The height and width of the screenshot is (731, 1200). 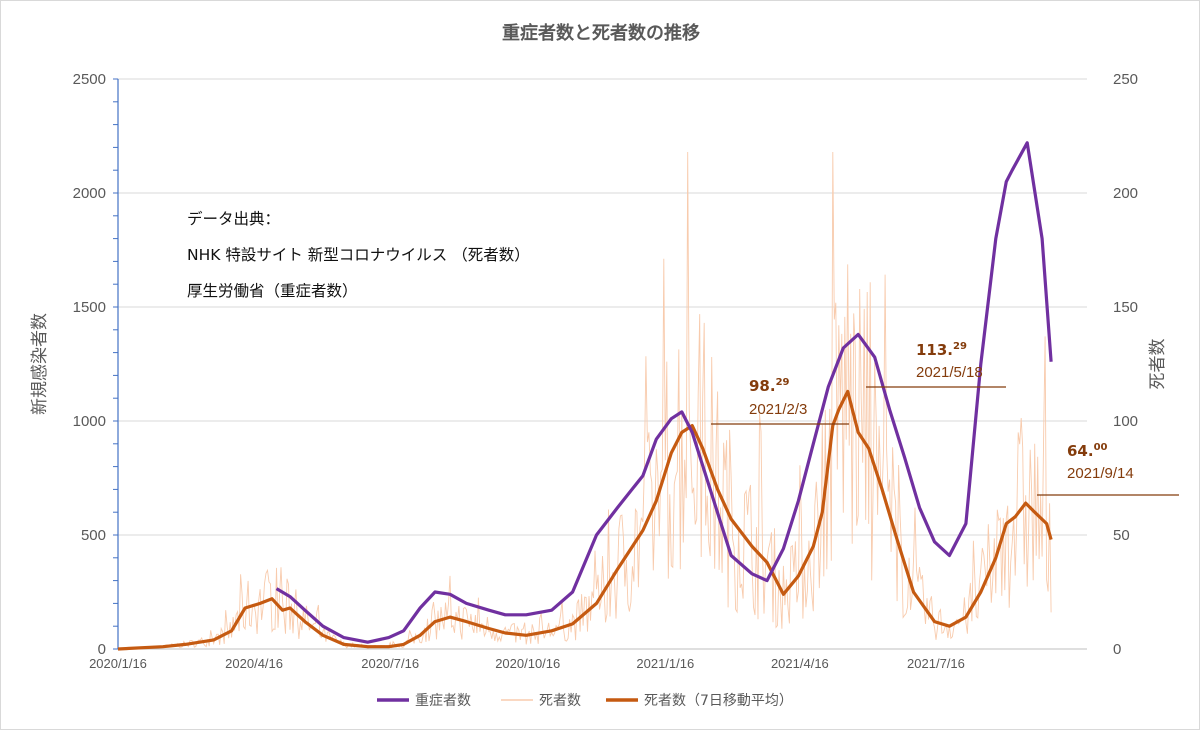 What do you see at coordinates (585, 701) in the screenshot?
I see `legend: 重症者数 死者数 死者数（7日移動平均）` at bounding box center [585, 701].